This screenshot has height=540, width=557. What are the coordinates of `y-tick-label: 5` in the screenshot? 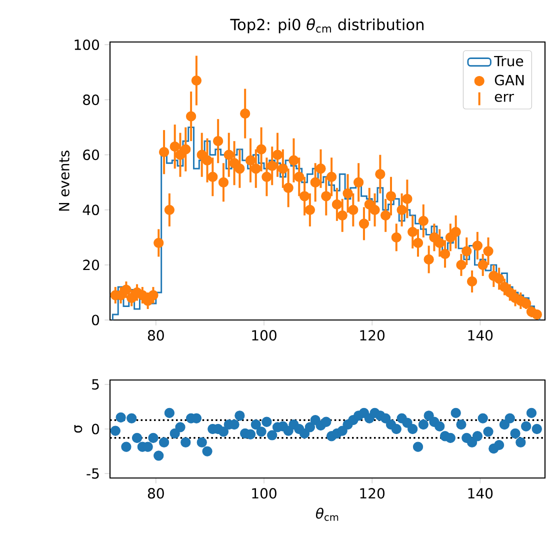 It's located at (95, 384).